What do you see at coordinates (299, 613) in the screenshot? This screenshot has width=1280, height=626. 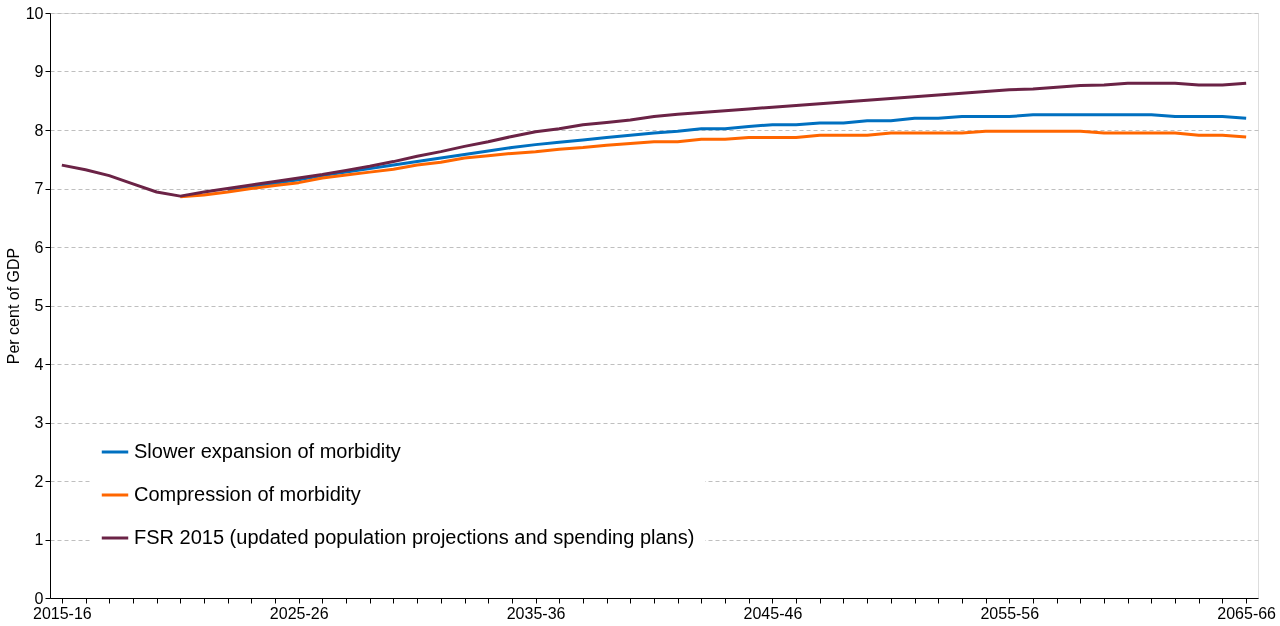 I see `x-tick-label: 2025-26` at bounding box center [299, 613].